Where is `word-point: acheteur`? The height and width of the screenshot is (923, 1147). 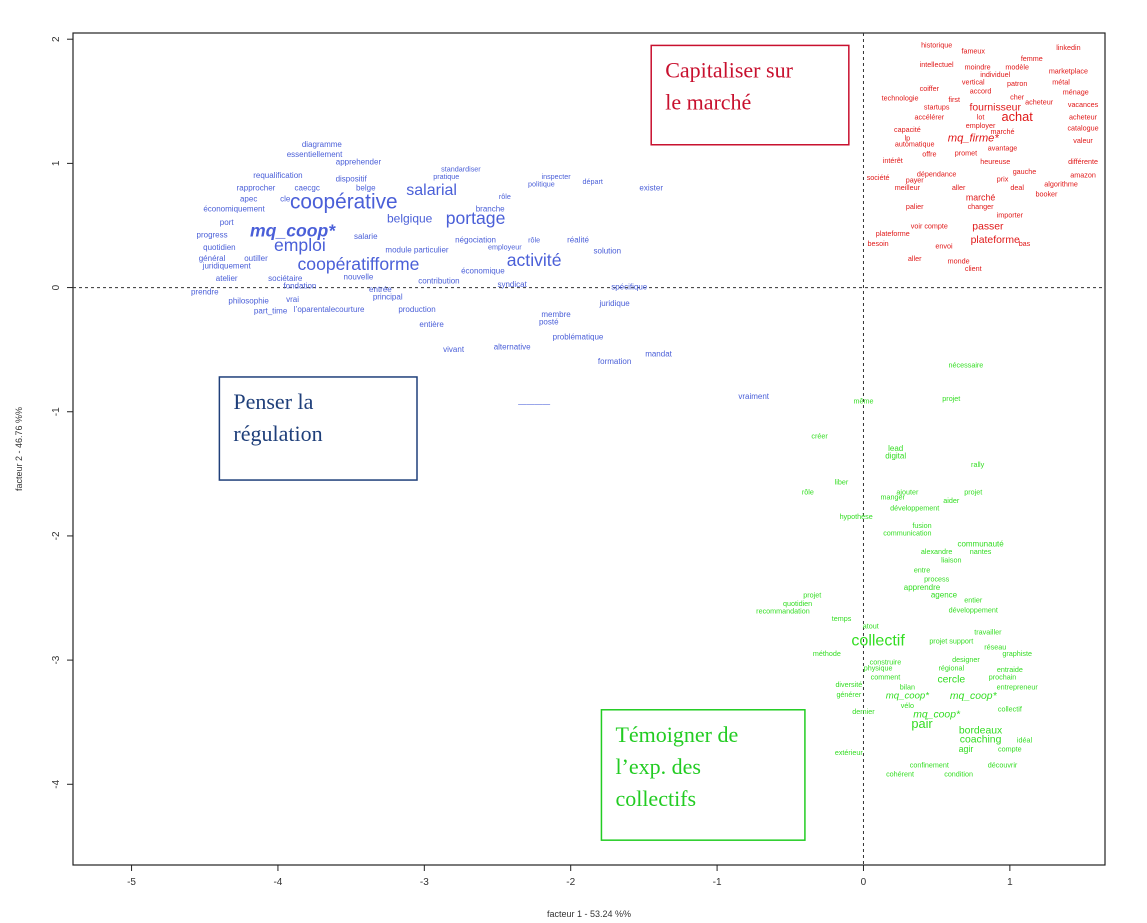
word-point: acheteur is located at coordinates (1083, 116).